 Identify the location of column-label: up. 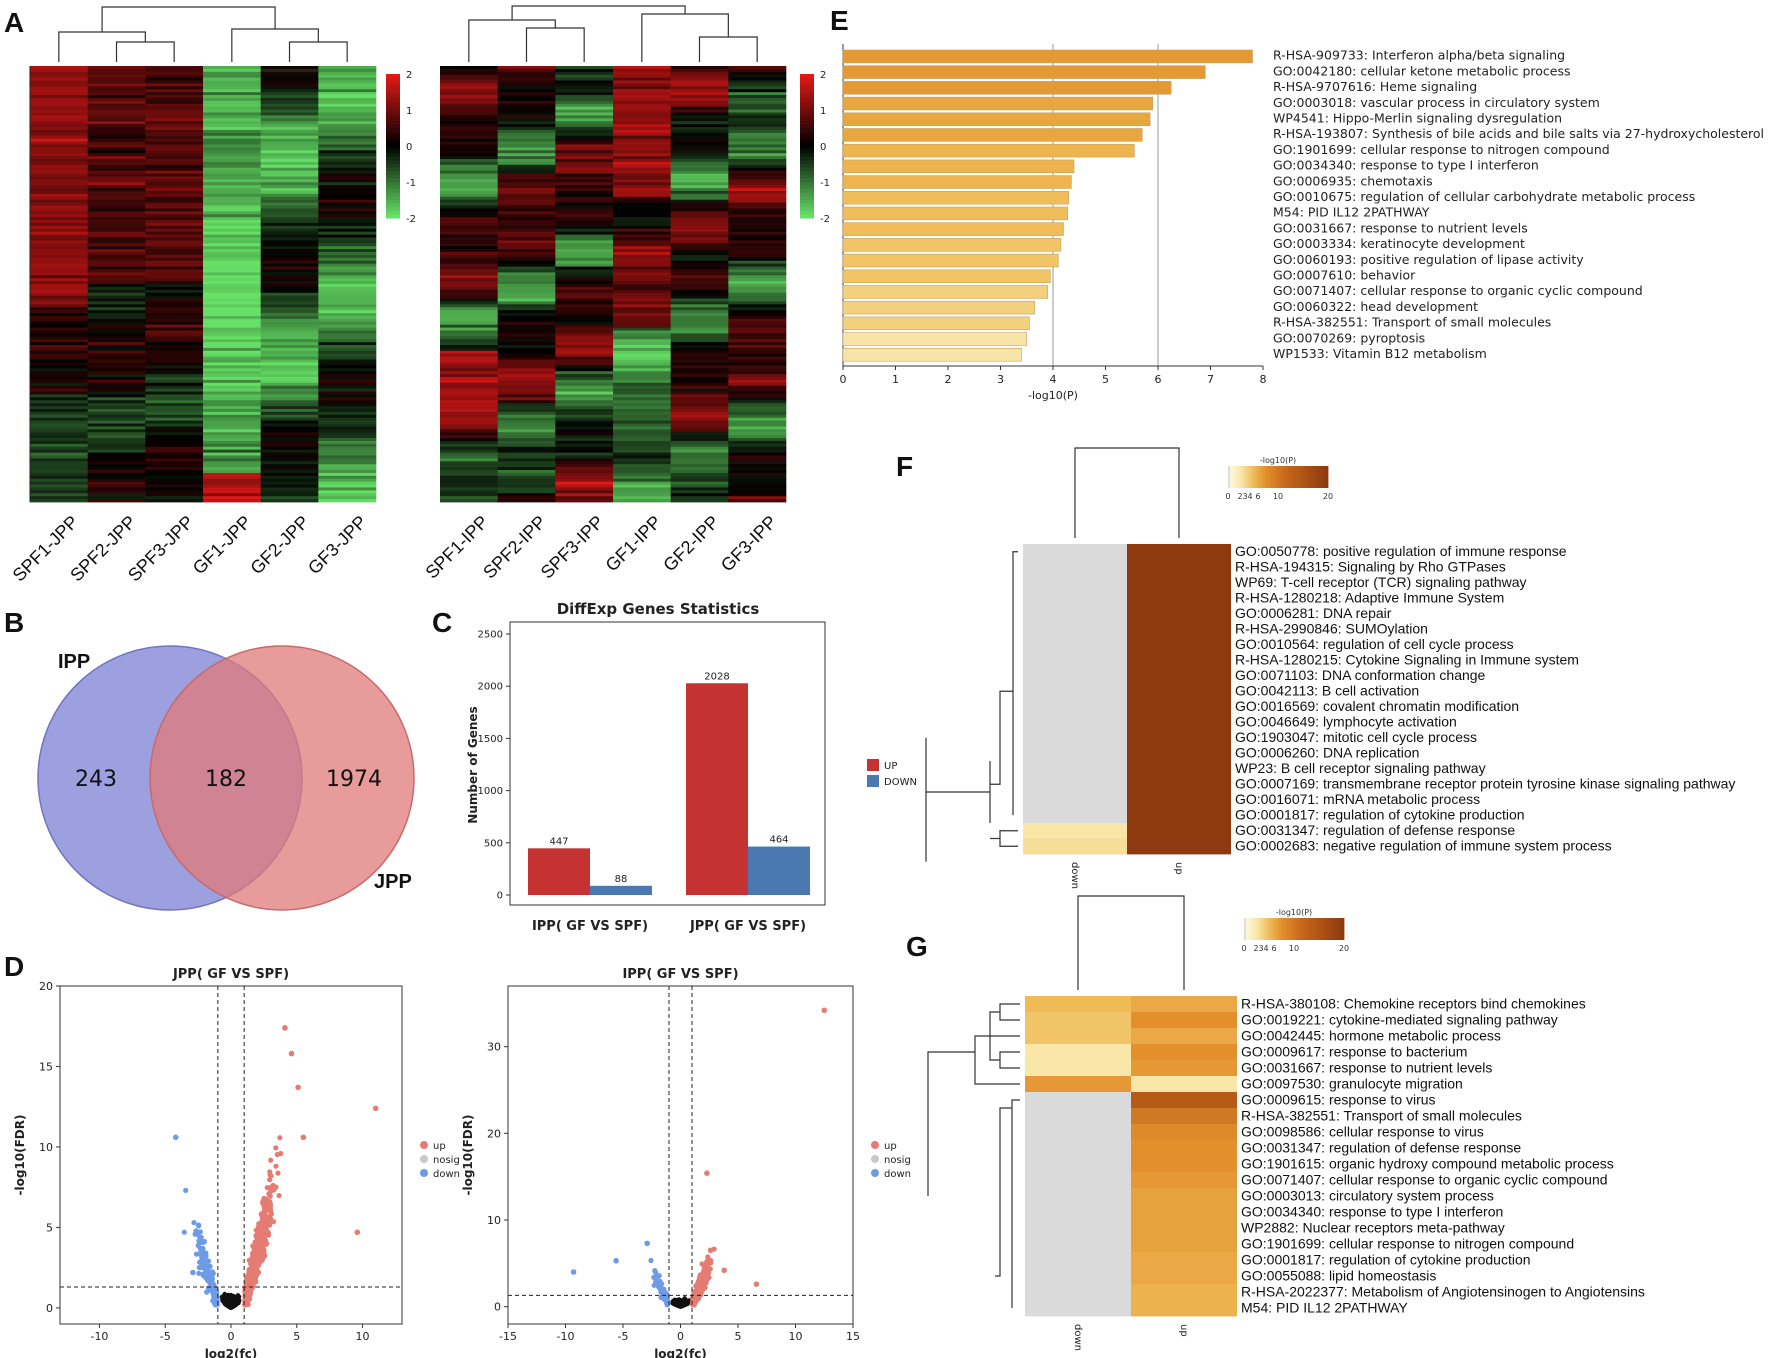
(1178, 868).